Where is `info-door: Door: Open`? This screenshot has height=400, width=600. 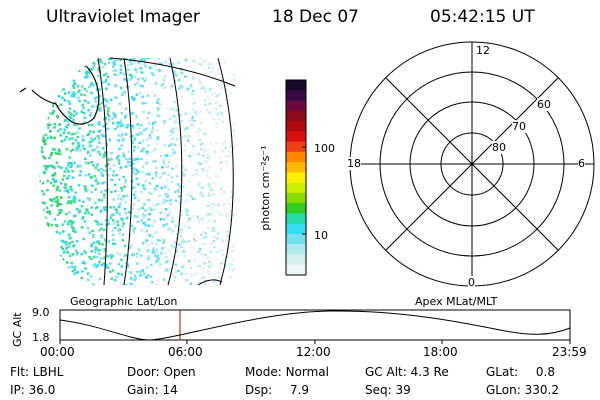 info-door: Door: Open is located at coordinates (161, 372).